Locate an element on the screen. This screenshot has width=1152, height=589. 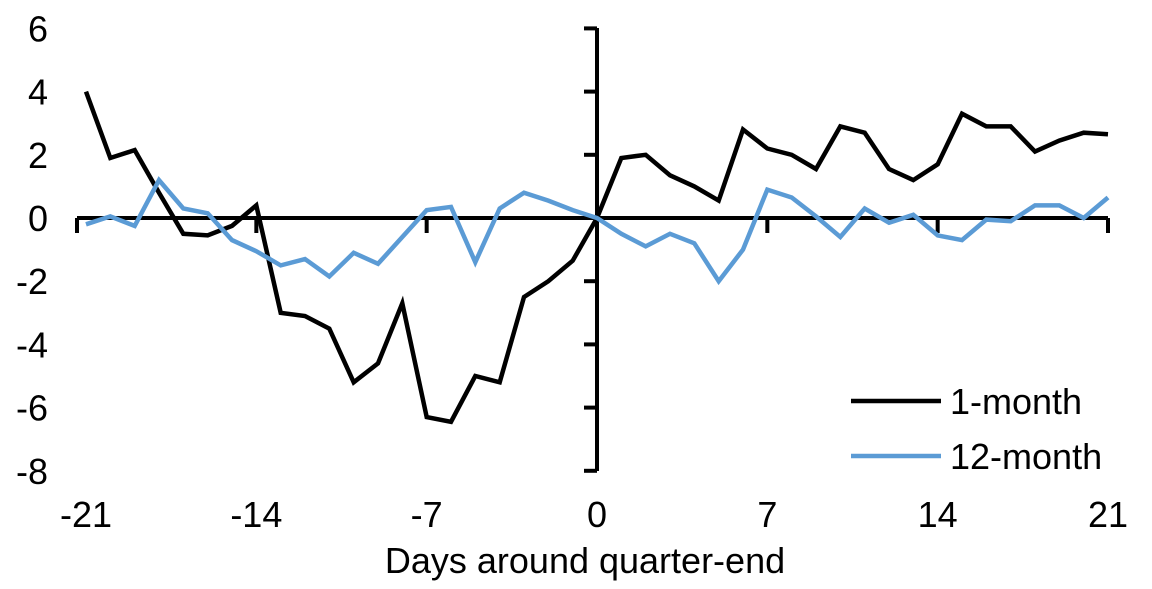
x-tick-label--14: -14 is located at coordinates (256, 514).